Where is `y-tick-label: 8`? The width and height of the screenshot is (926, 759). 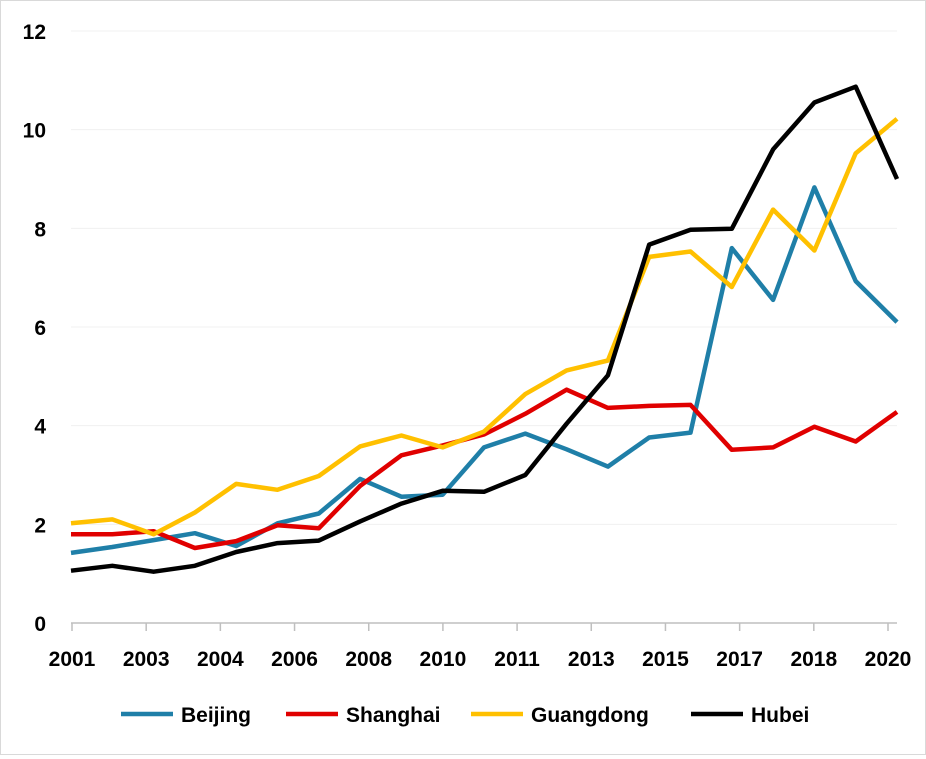 y-tick-label: 8 is located at coordinates (40, 229).